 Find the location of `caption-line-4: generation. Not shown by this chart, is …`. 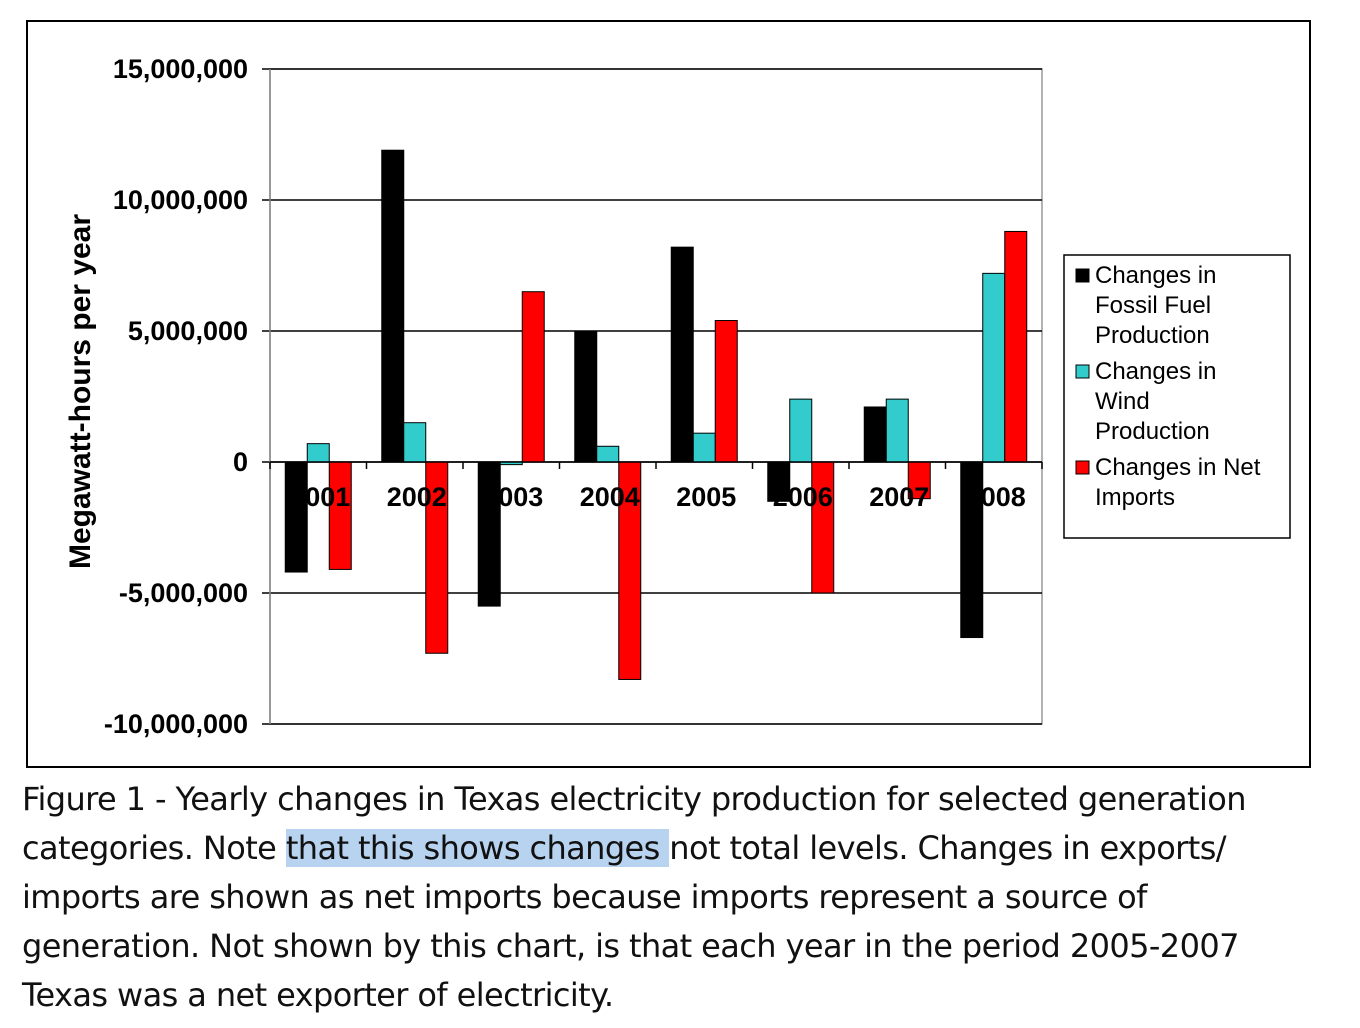

caption-line-4: generation. Not shown by this chart, is … is located at coordinates (630, 946).